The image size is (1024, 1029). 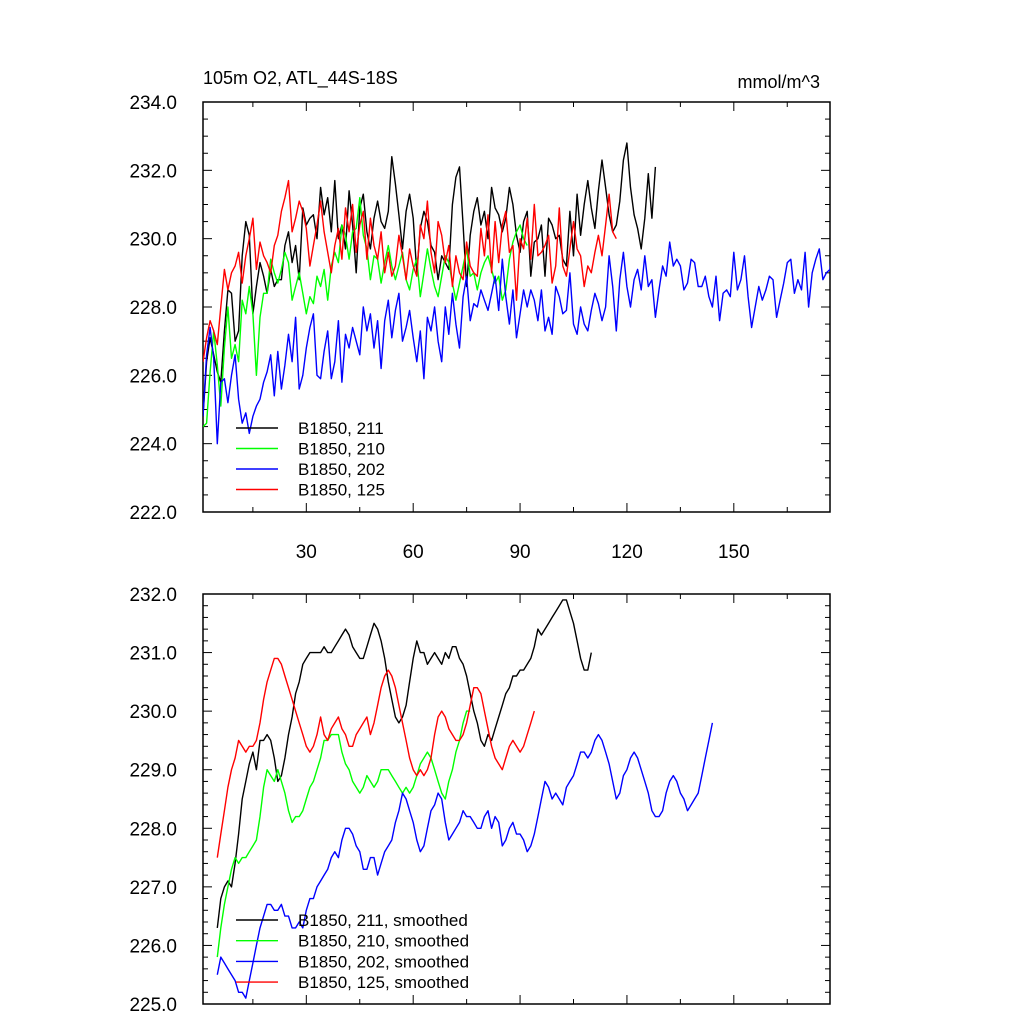 What do you see at coordinates (153, 654) in the screenshot?
I see `y-tick-label: 231.0` at bounding box center [153, 654].